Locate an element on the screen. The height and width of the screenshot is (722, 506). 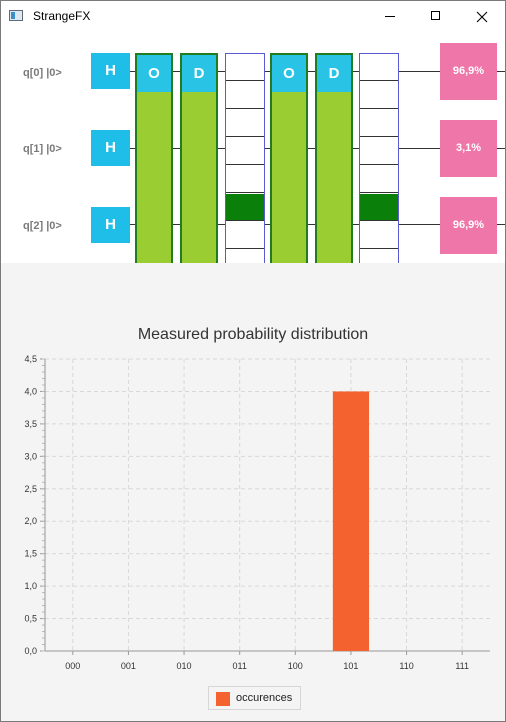
chart-title: Measured probability distribution is located at coordinates (253, 334).